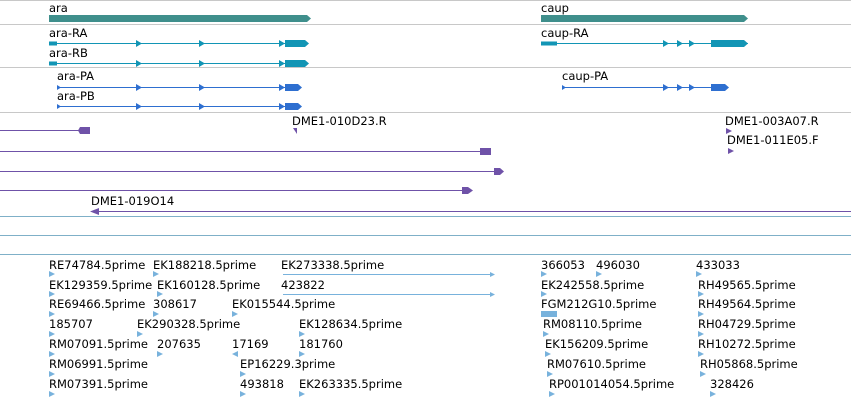 This screenshot has width=851, height=400. Describe the element at coordinates (71, 327) in the screenshot. I see `est-feature: 185707` at that location.